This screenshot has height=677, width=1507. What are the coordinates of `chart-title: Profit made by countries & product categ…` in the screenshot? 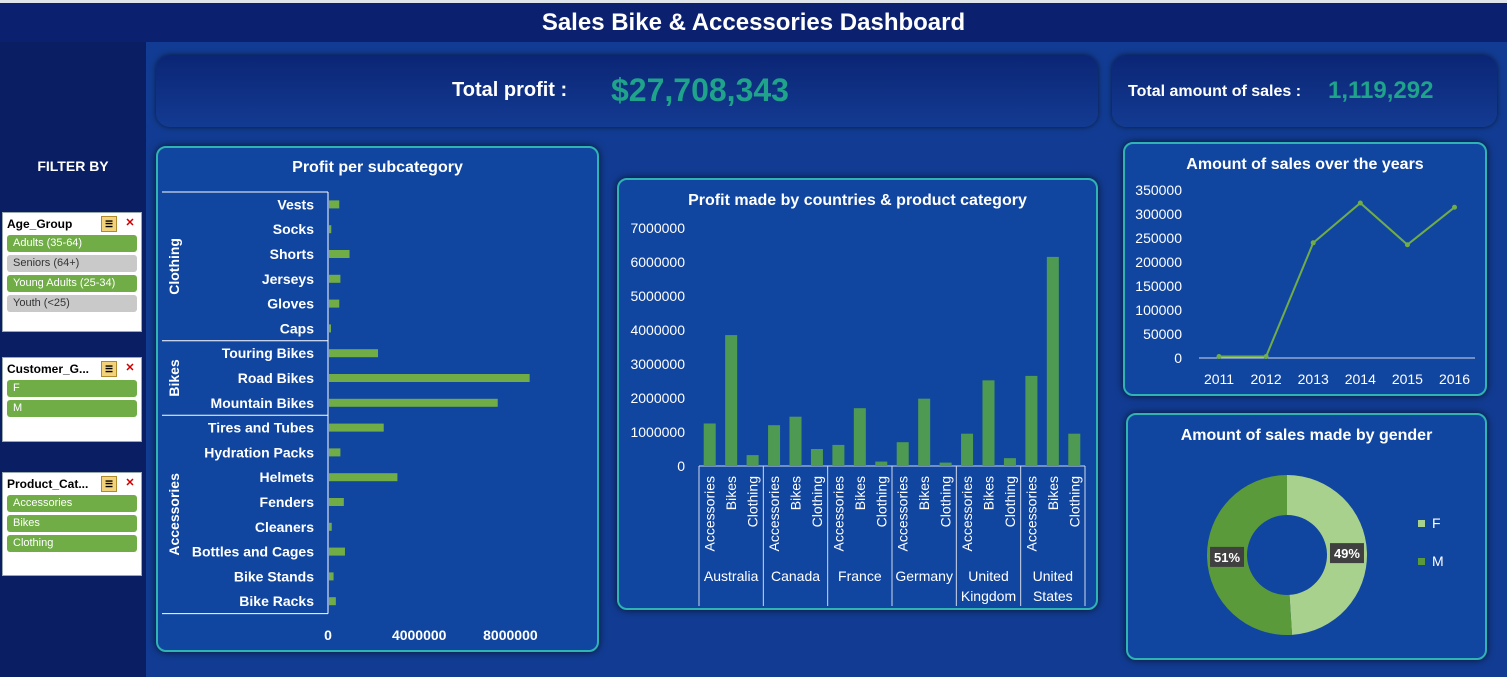 It's located at (857, 200).